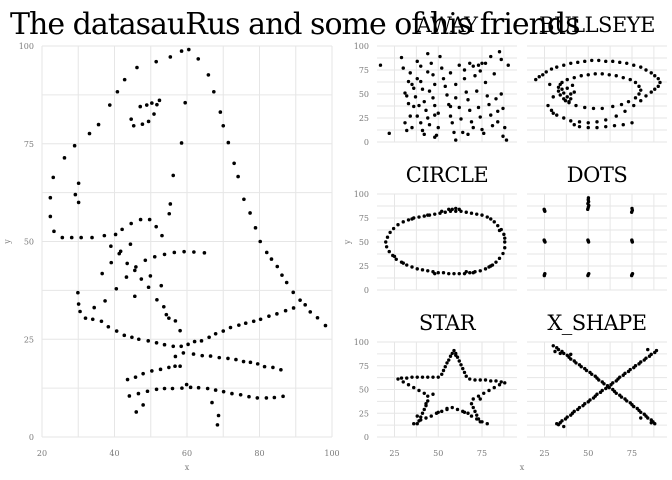 This screenshot has height=480, width=672. I want to click on facet-title-star: STAR, so click(448, 323).